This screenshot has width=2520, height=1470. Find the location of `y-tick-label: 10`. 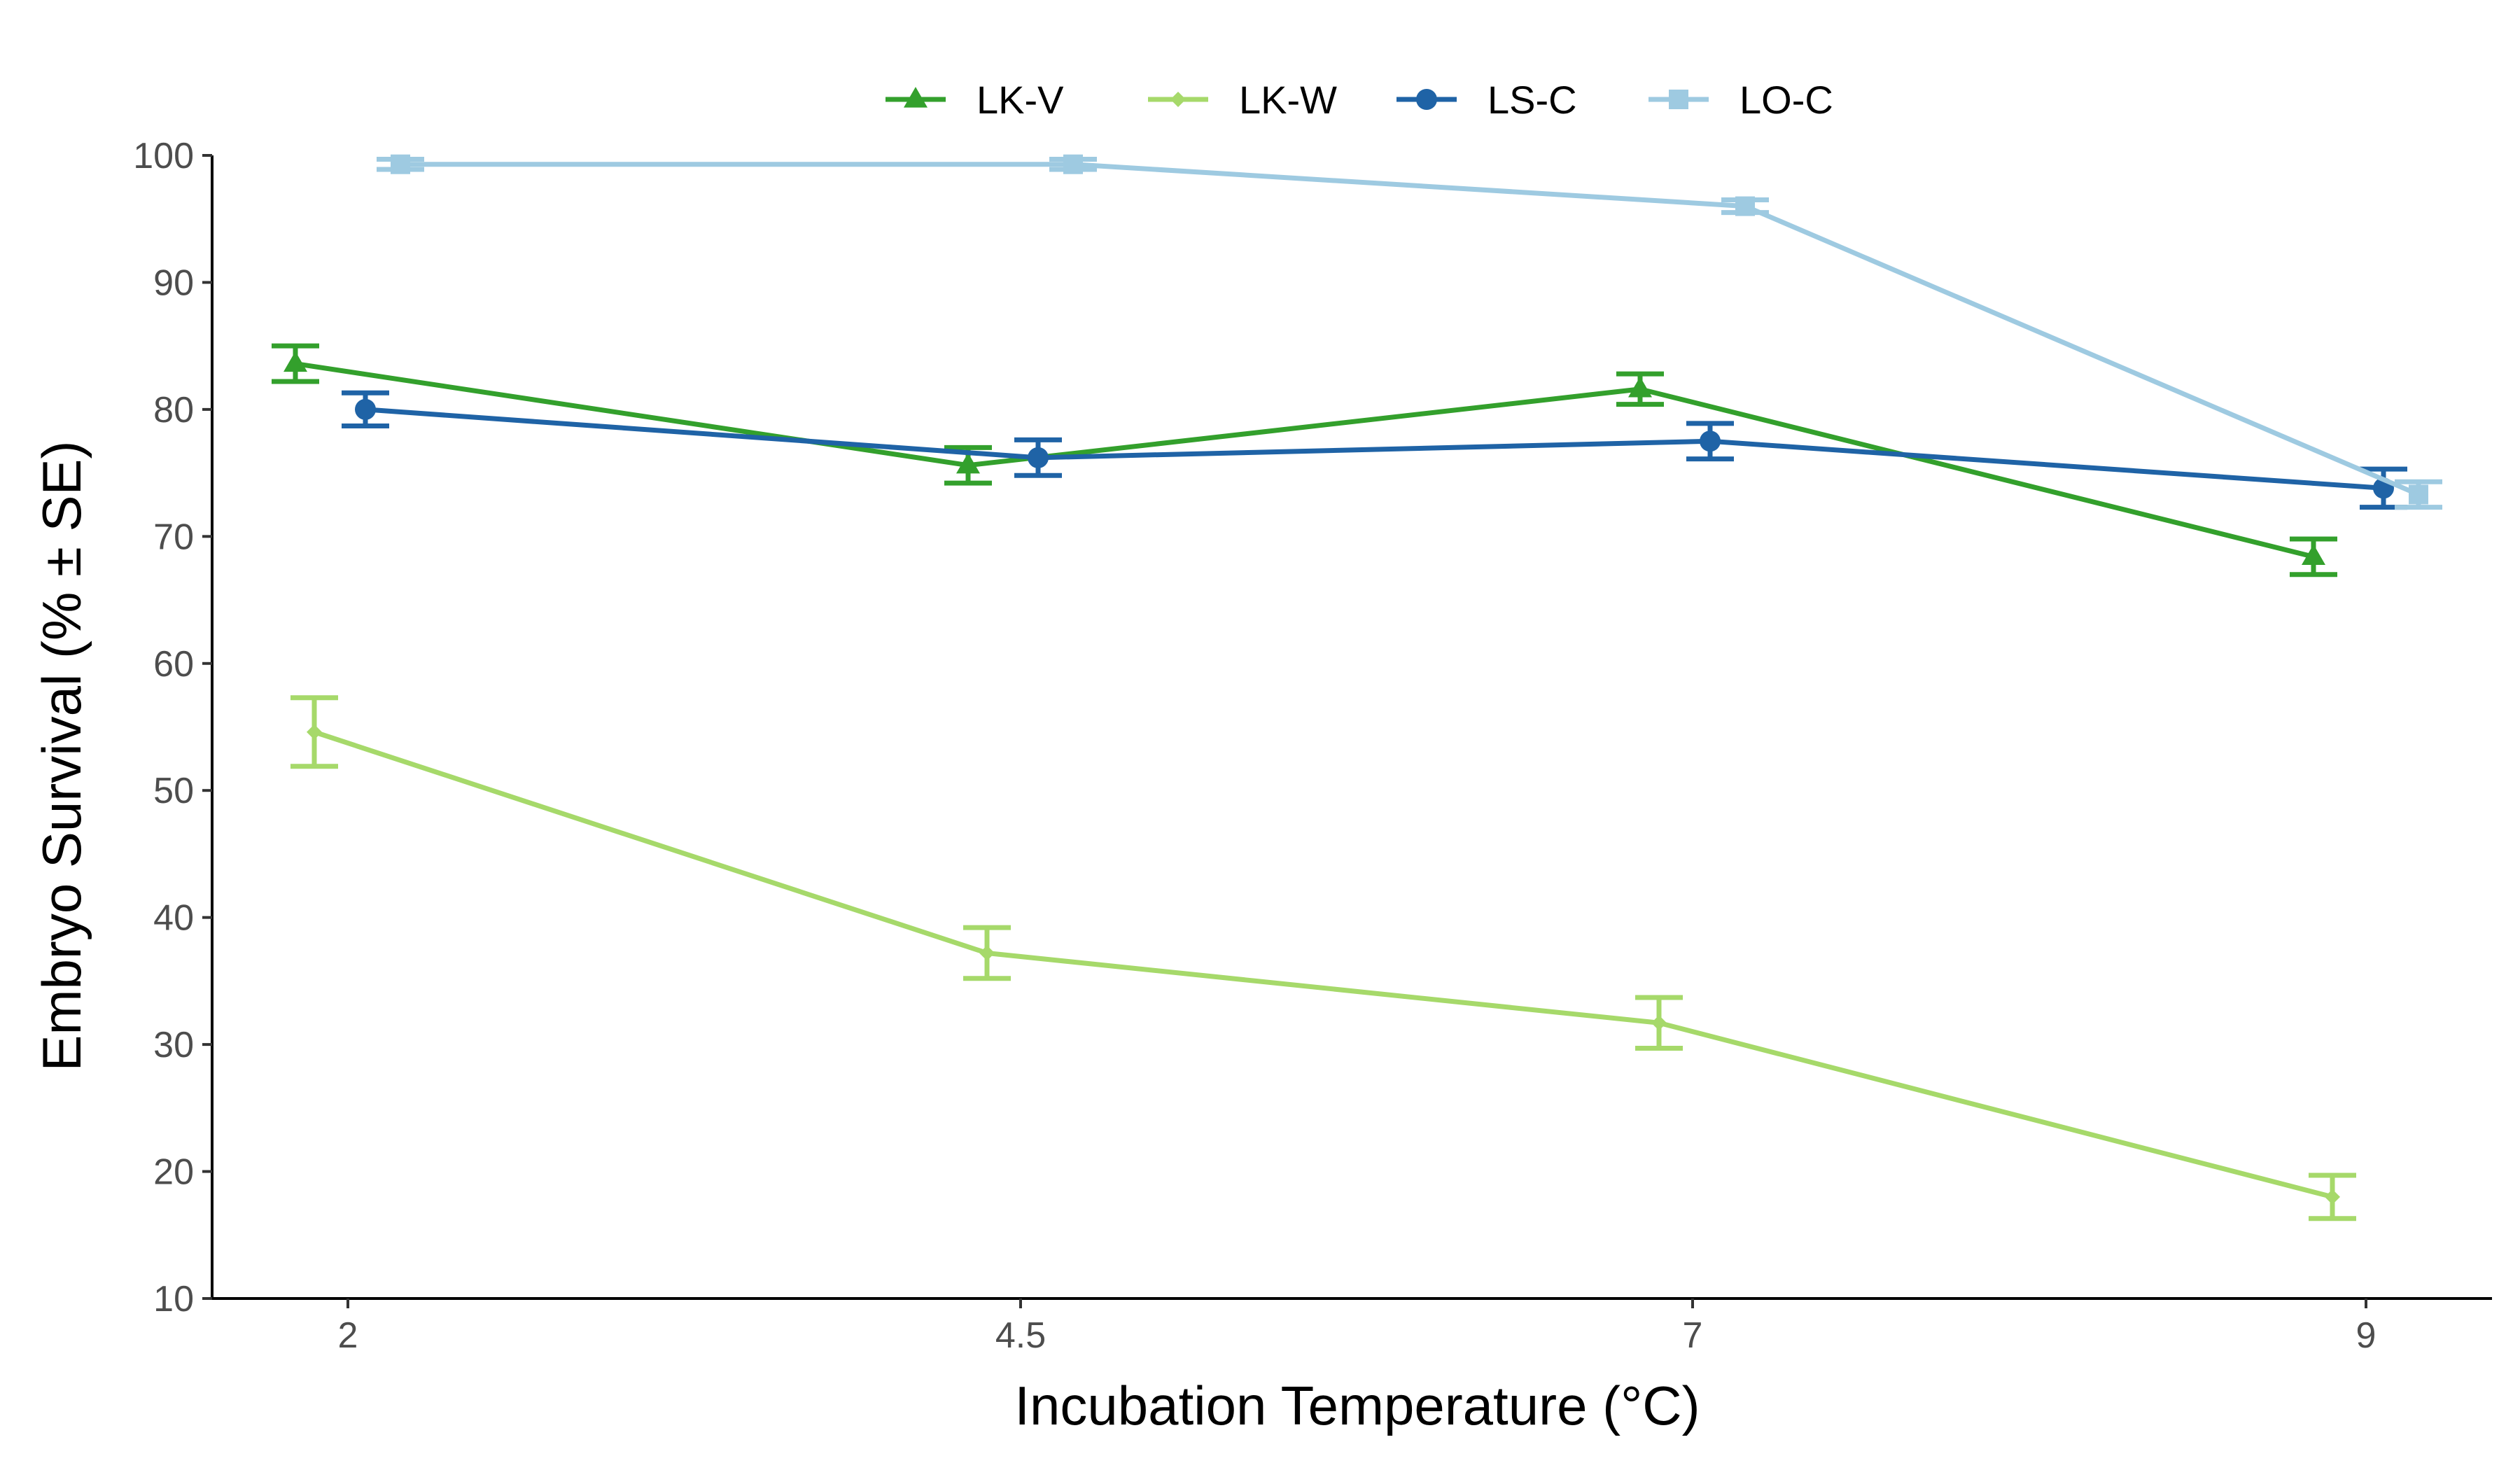

y-tick-label: 10 is located at coordinates (173, 1299).